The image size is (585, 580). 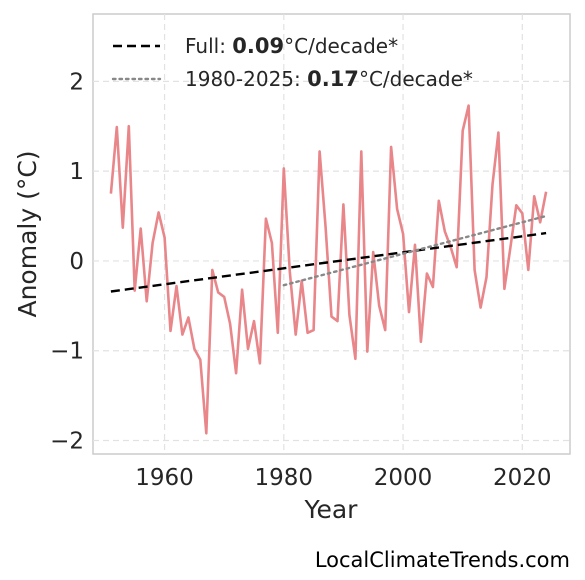 I want to click on y-tick-label: 1, so click(x=76, y=172).